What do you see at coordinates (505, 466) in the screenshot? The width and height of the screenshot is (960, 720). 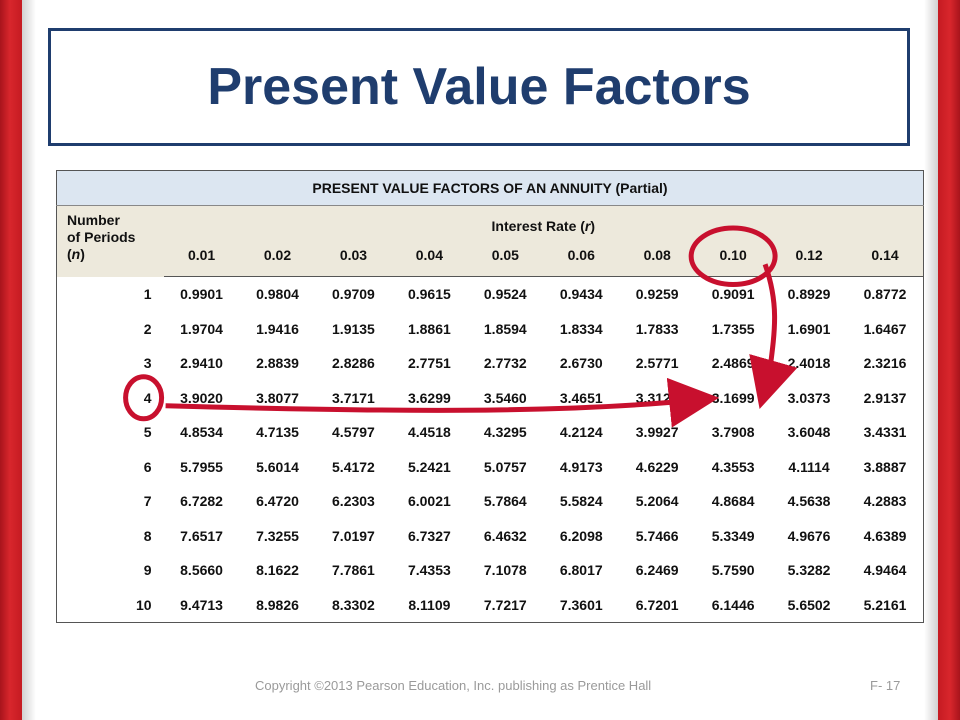 I see `factor-cell: 5.0757` at bounding box center [505, 466].